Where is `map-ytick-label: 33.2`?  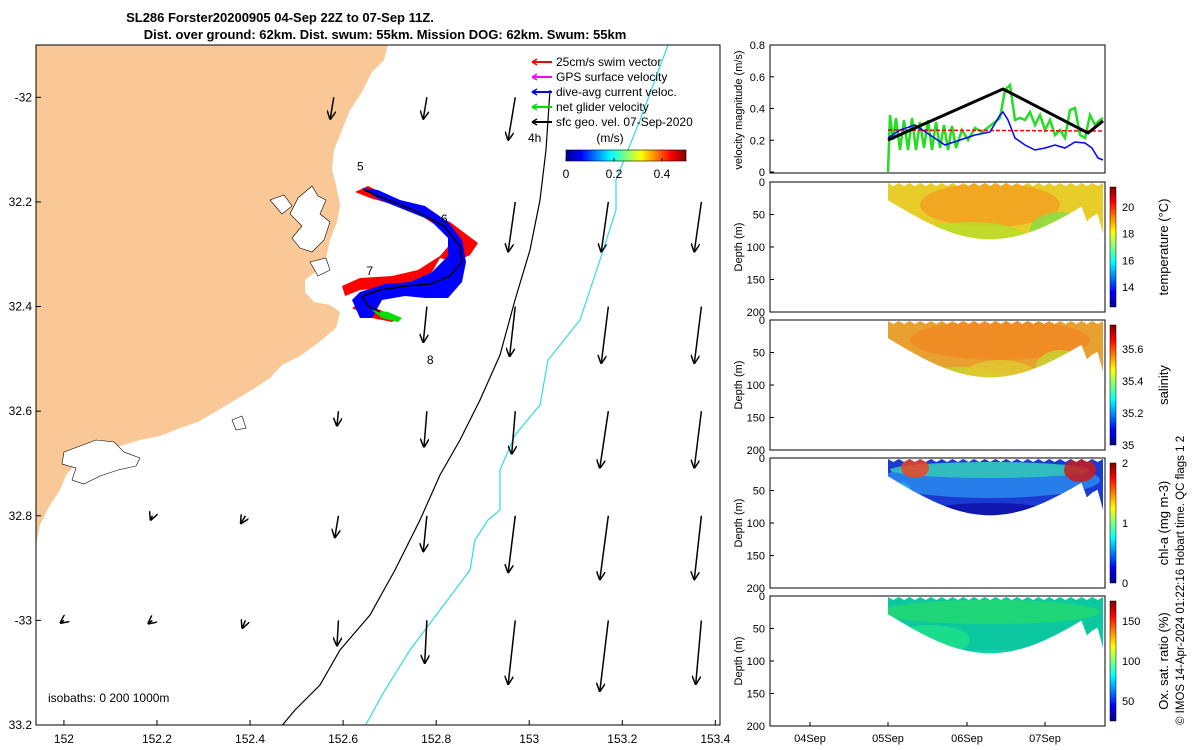 map-ytick-label: 33.2 is located at coordinates (21, 725).